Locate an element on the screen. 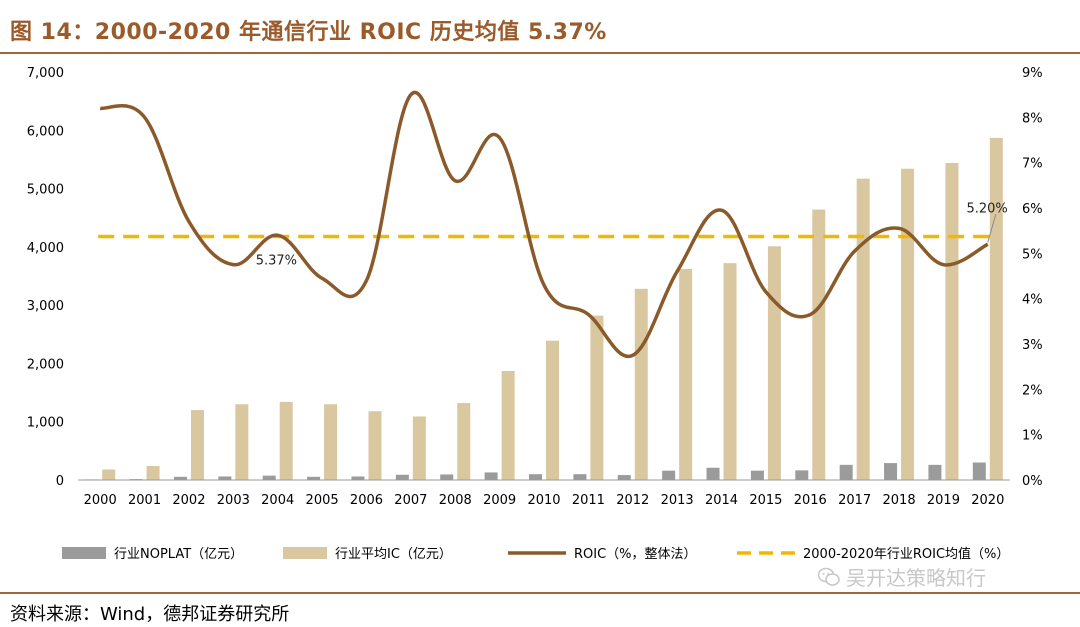  mean-annotation: 5.37% is located at coordinates (276, 261).